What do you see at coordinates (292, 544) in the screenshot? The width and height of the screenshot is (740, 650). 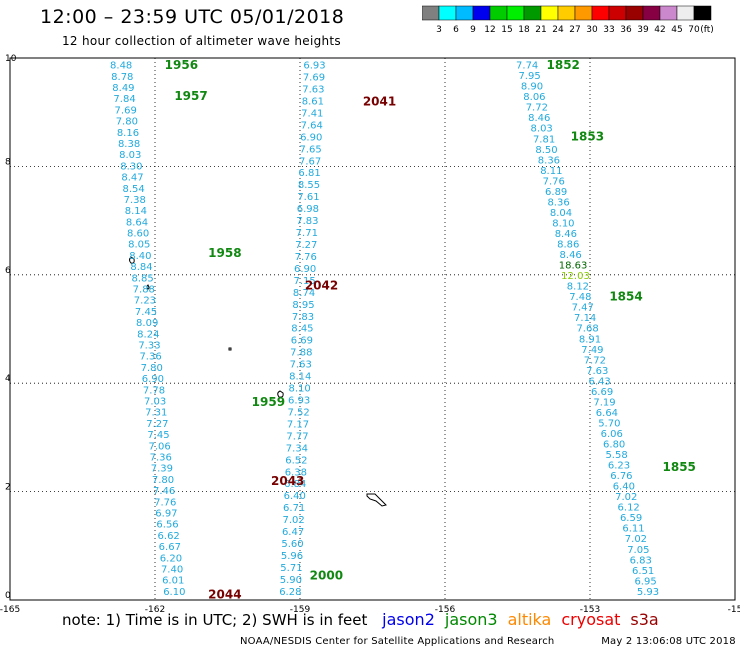 I see `wave-height-value: 5.60` at bounding box center [292, 544].